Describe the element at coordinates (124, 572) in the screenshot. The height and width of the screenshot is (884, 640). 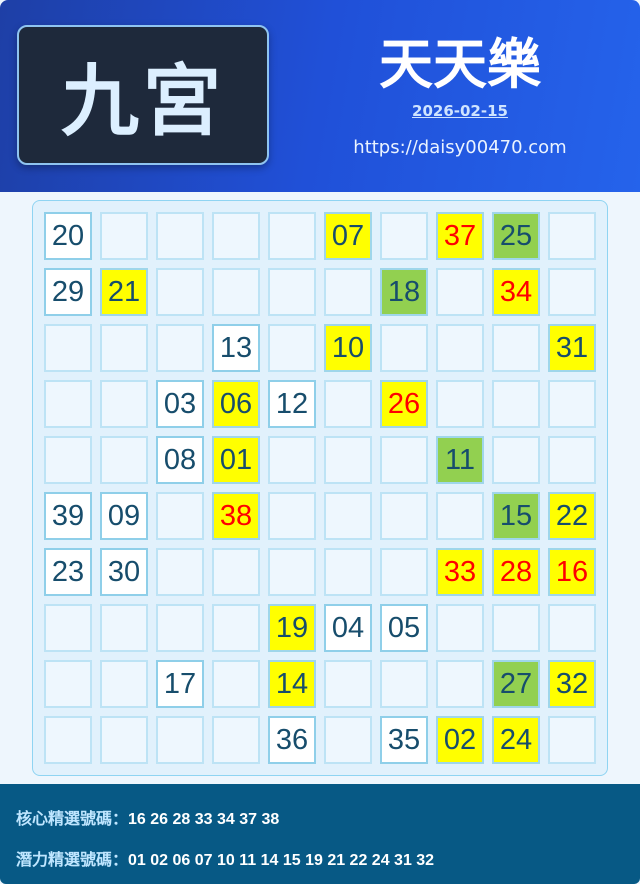
I see `grid-cell-number: 30` at that location.